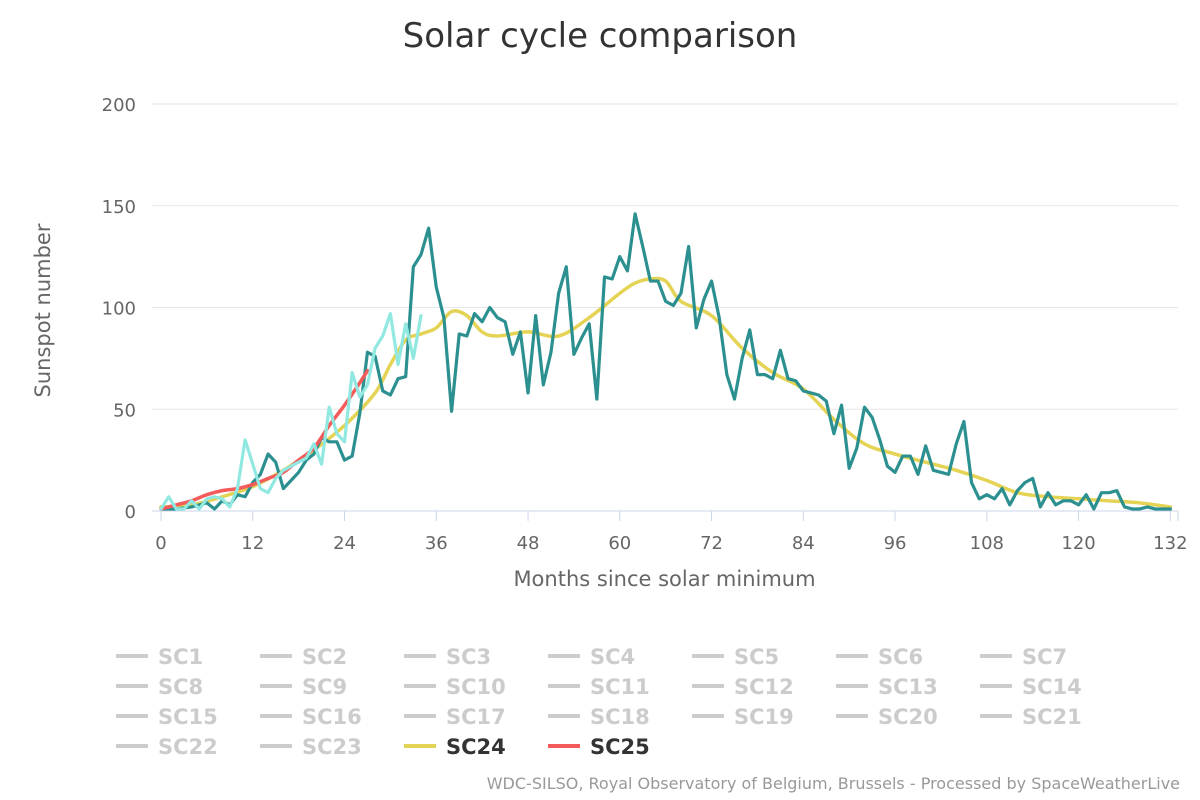  I want to click on legend-label: SC22, so click(188, 747).